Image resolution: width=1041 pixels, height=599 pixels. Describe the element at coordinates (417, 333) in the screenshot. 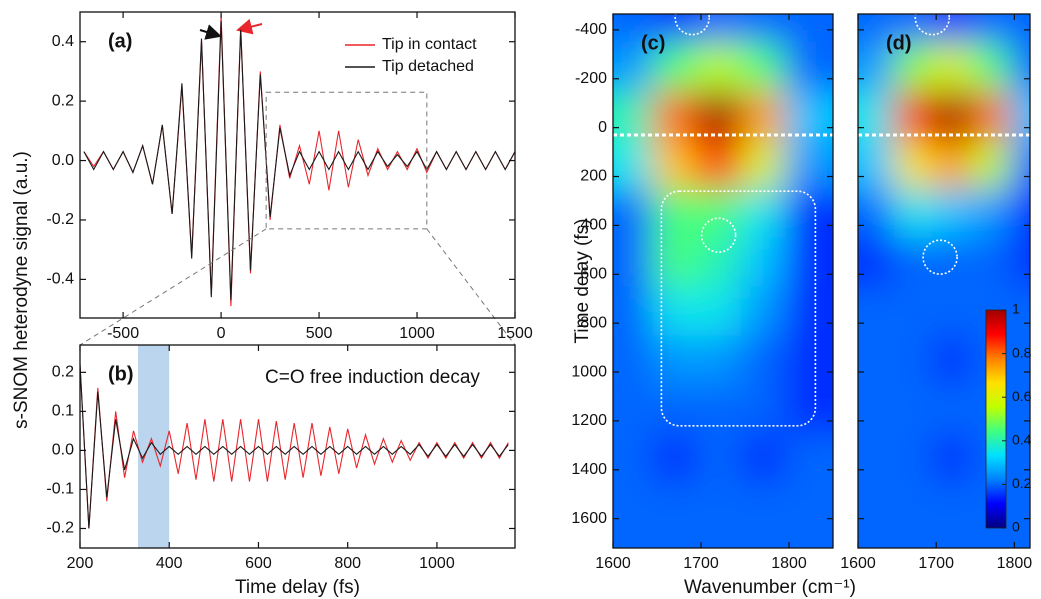

I see `x-tick-label: 1000` at that location.